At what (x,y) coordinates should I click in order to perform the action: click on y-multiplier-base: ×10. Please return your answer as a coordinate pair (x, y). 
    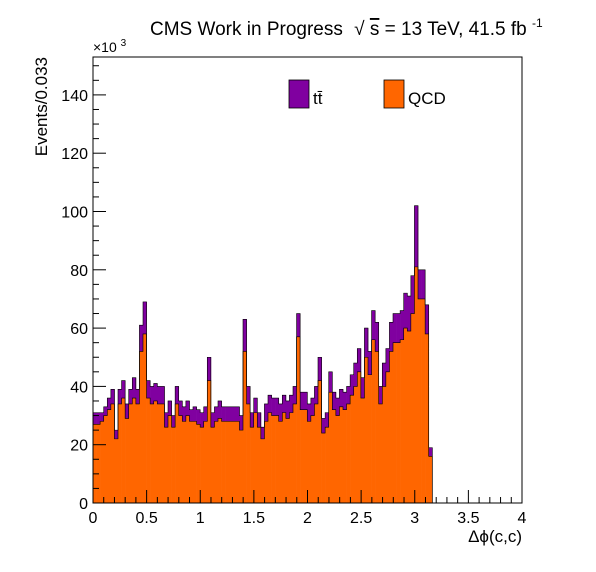
    Looking at the image, I should click on (105, 47).